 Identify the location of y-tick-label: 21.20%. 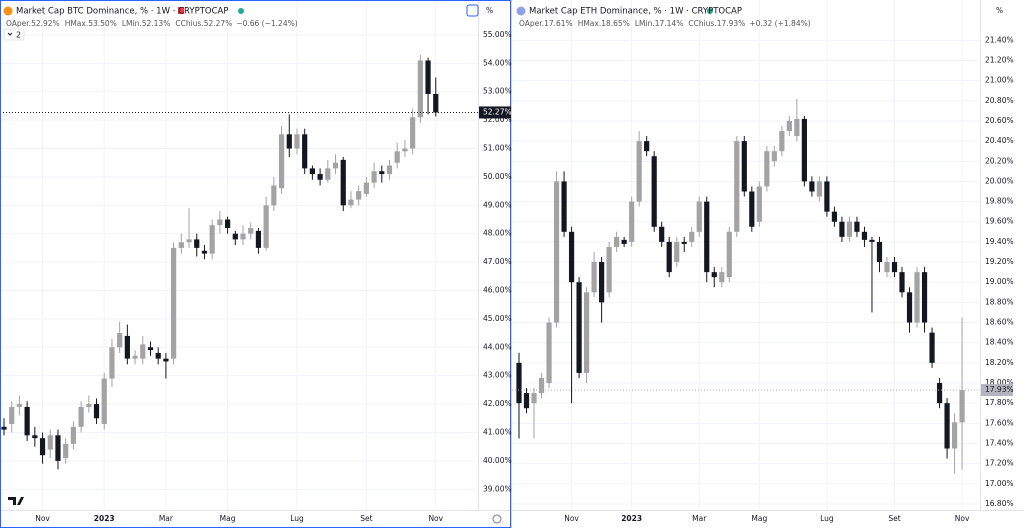
(999, 59).